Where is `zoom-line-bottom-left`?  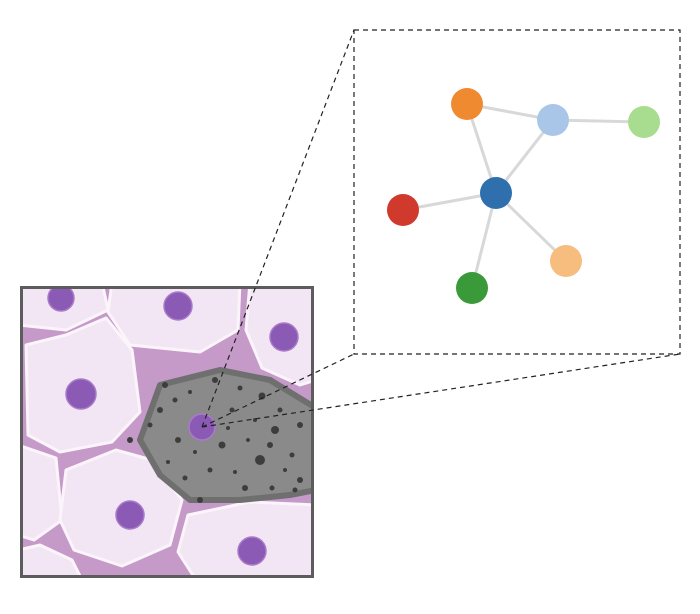 zoom-line-bottom-left is located at coordinates (278, 390).